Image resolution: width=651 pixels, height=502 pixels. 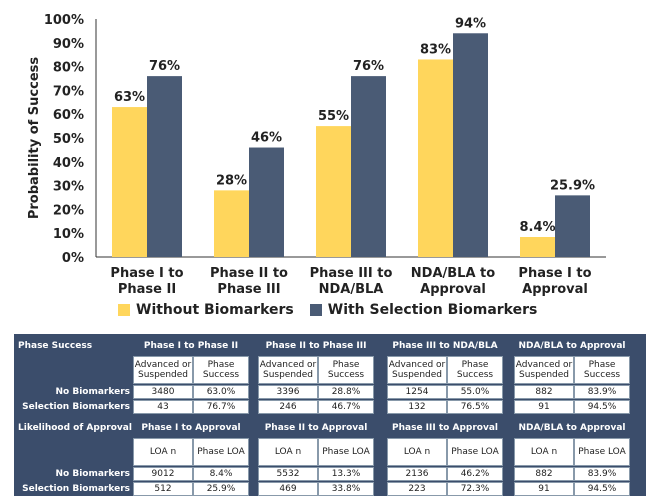 I want to click on table-cell: 132, so click(x=417, y=407).